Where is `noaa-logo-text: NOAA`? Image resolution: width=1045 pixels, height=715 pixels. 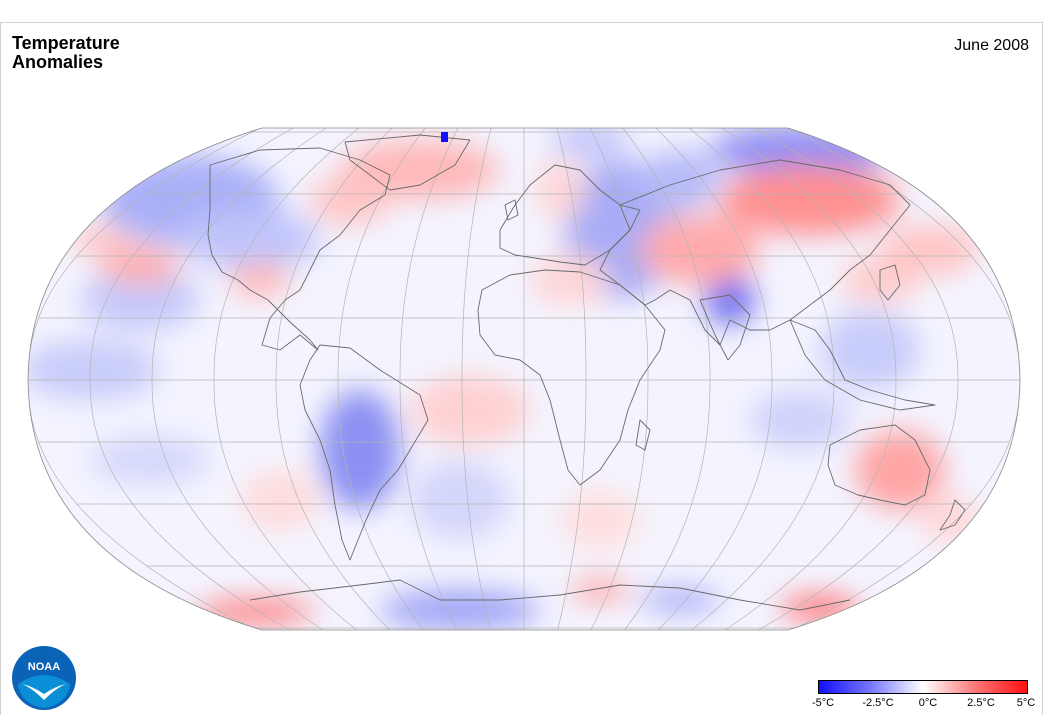 noaa-logo-text: NOAA is located at coordinates (44, 667).